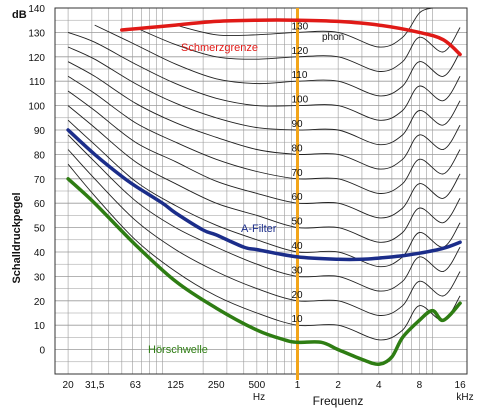  I want to click on y-tick-label: 120, so click(36, 58).